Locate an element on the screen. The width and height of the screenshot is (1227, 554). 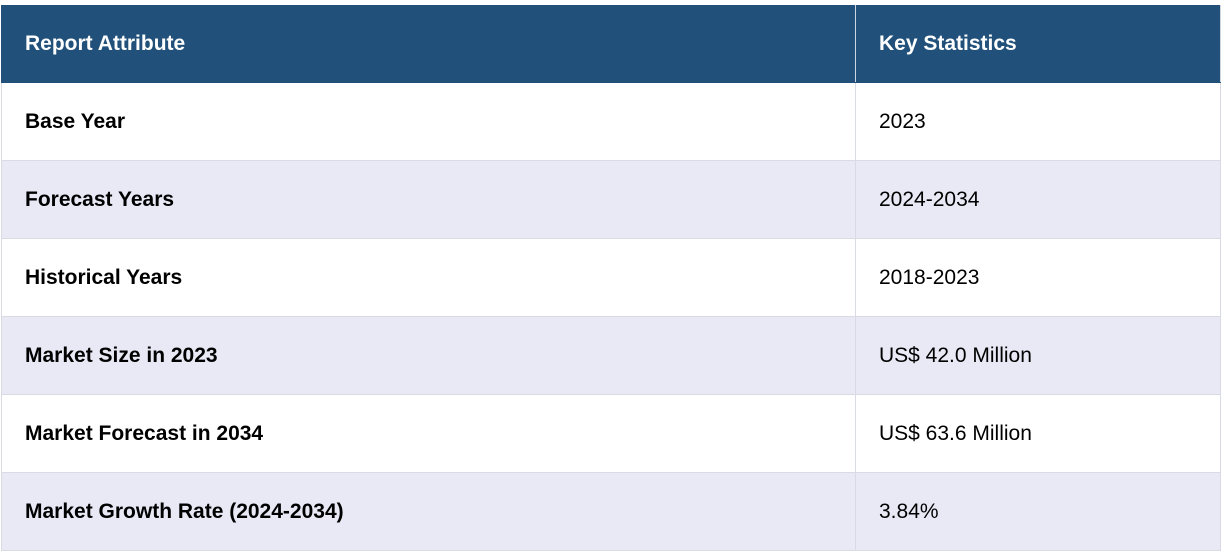
table-row: Forecast Years 2024-2034 is located at coordinates (611, 199).